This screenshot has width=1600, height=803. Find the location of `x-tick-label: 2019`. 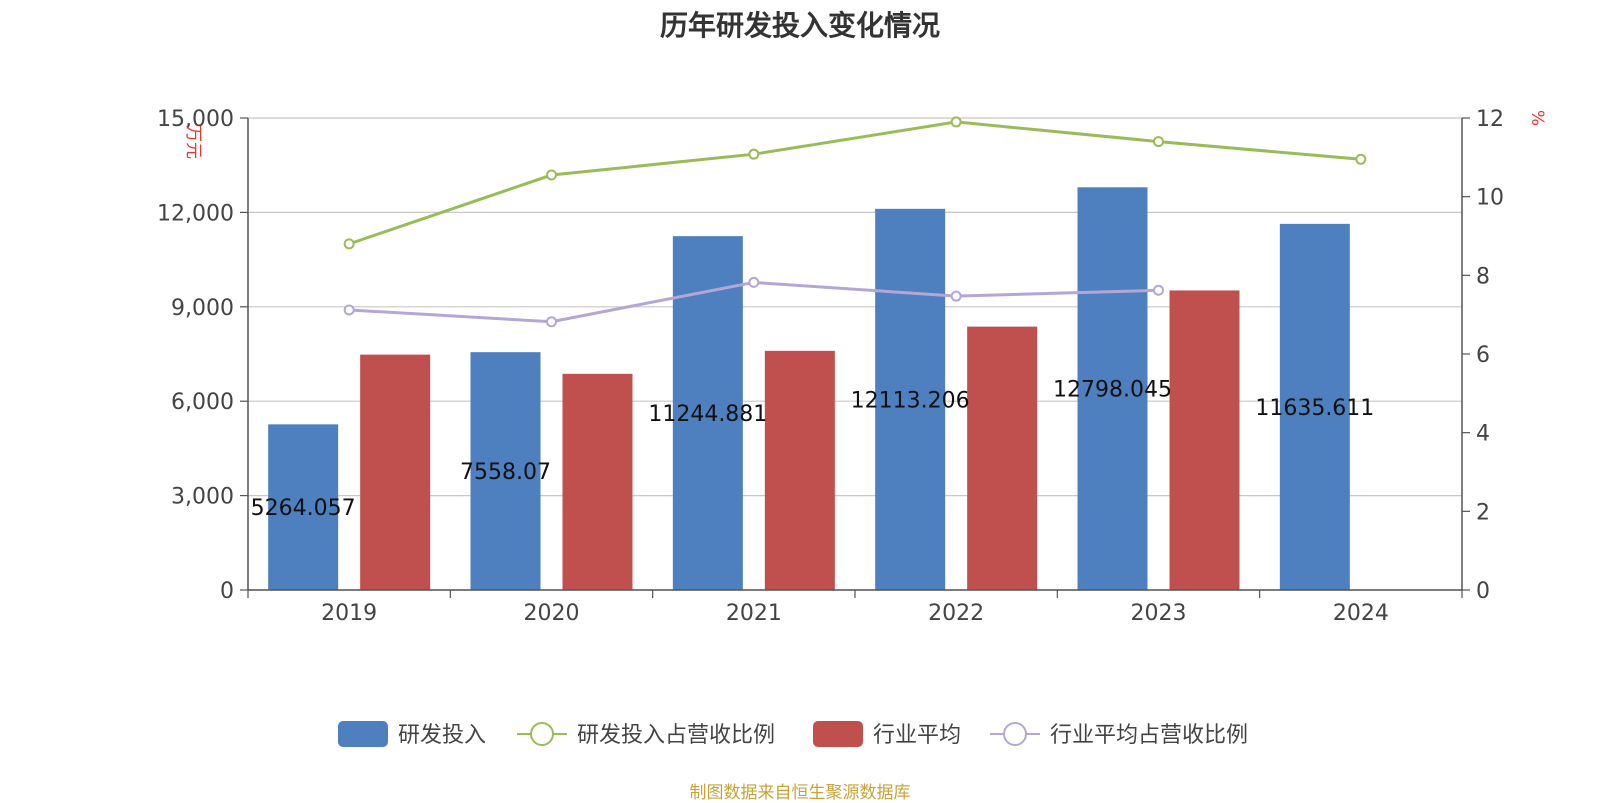

x-tick-label: 2019 is located at coordinates (349, 613).